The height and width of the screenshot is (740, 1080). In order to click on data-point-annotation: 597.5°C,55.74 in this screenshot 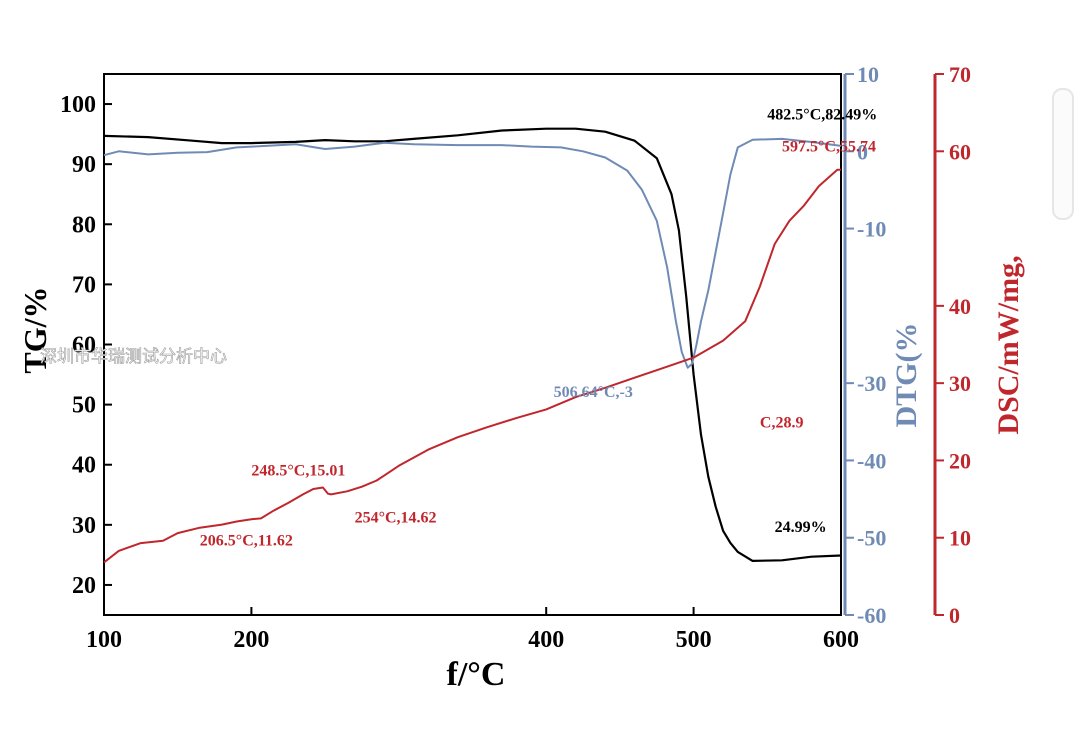, I will do `click(829, 147)`.